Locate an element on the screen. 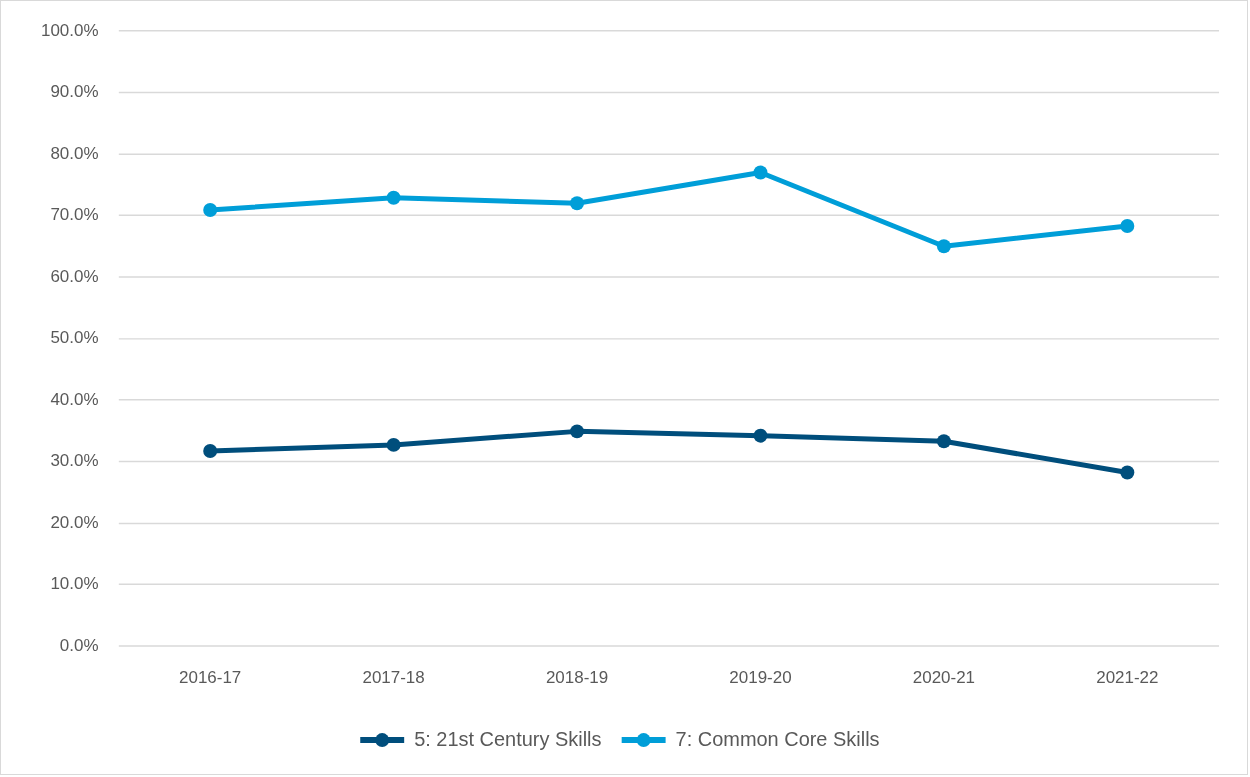 The image size is (1250, 777). x-tick-label: 2017-18 is located at coordinates (393, 677).